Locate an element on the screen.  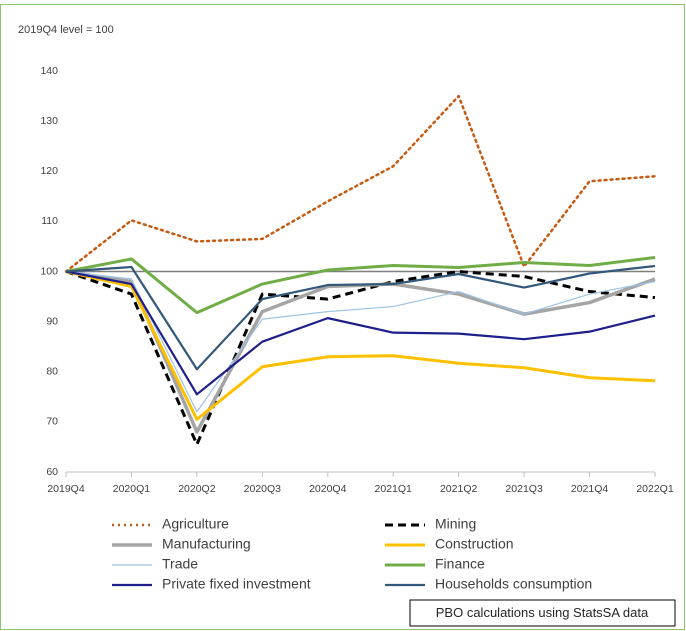
legend-label: Mining is located at coordinates (455, 524).